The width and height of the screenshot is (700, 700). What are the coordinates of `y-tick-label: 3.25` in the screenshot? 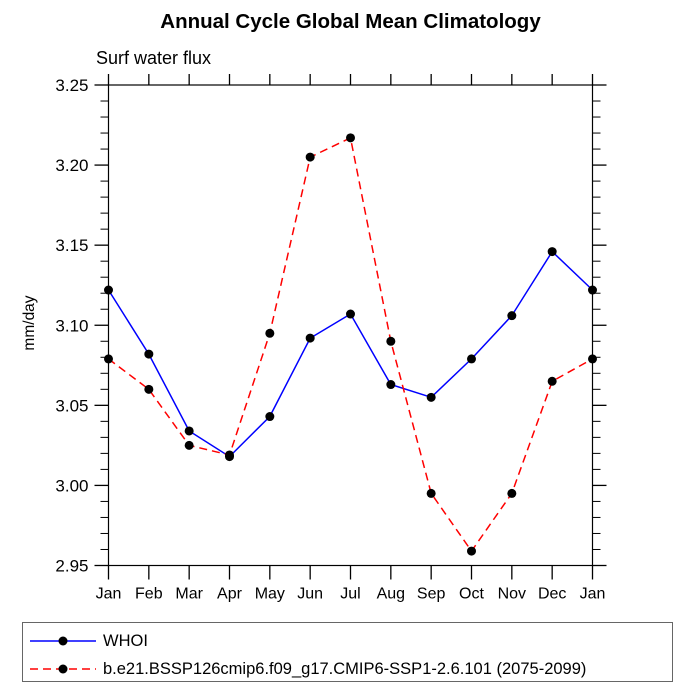 It's located at (71, 85).